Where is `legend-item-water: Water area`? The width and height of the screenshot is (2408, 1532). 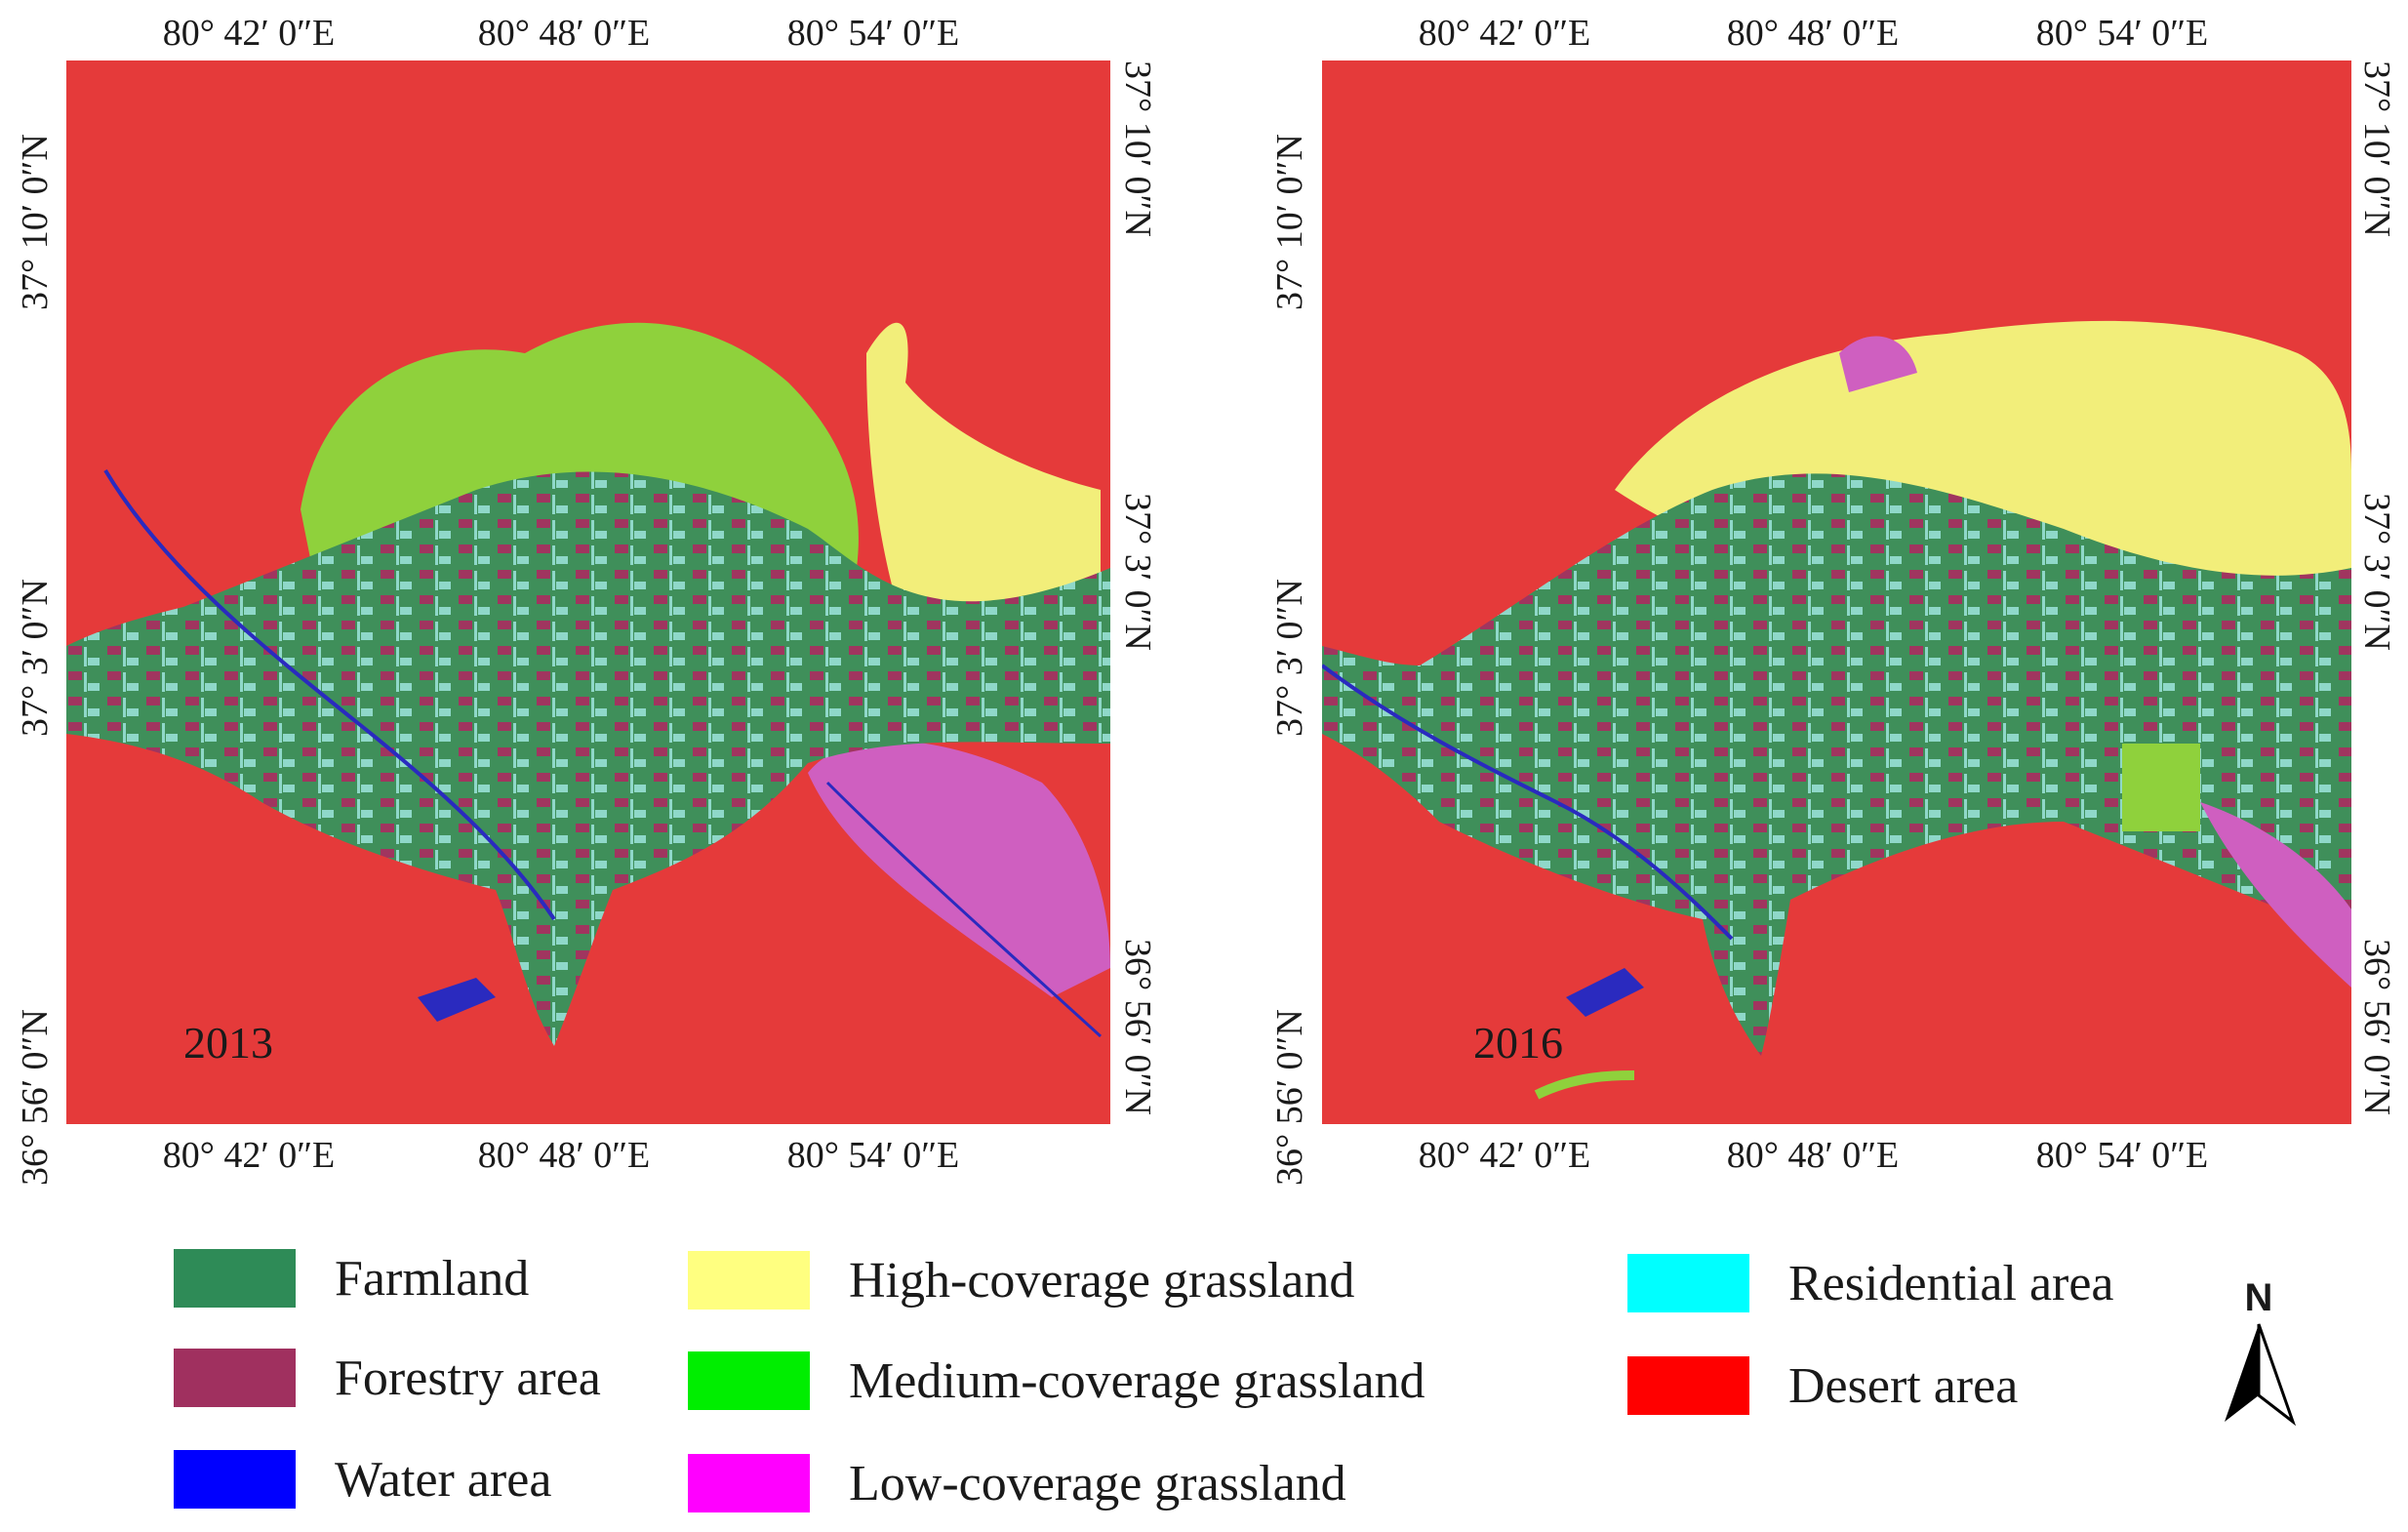
legend-item-water: Water area is located at coordinates (363, 1480).